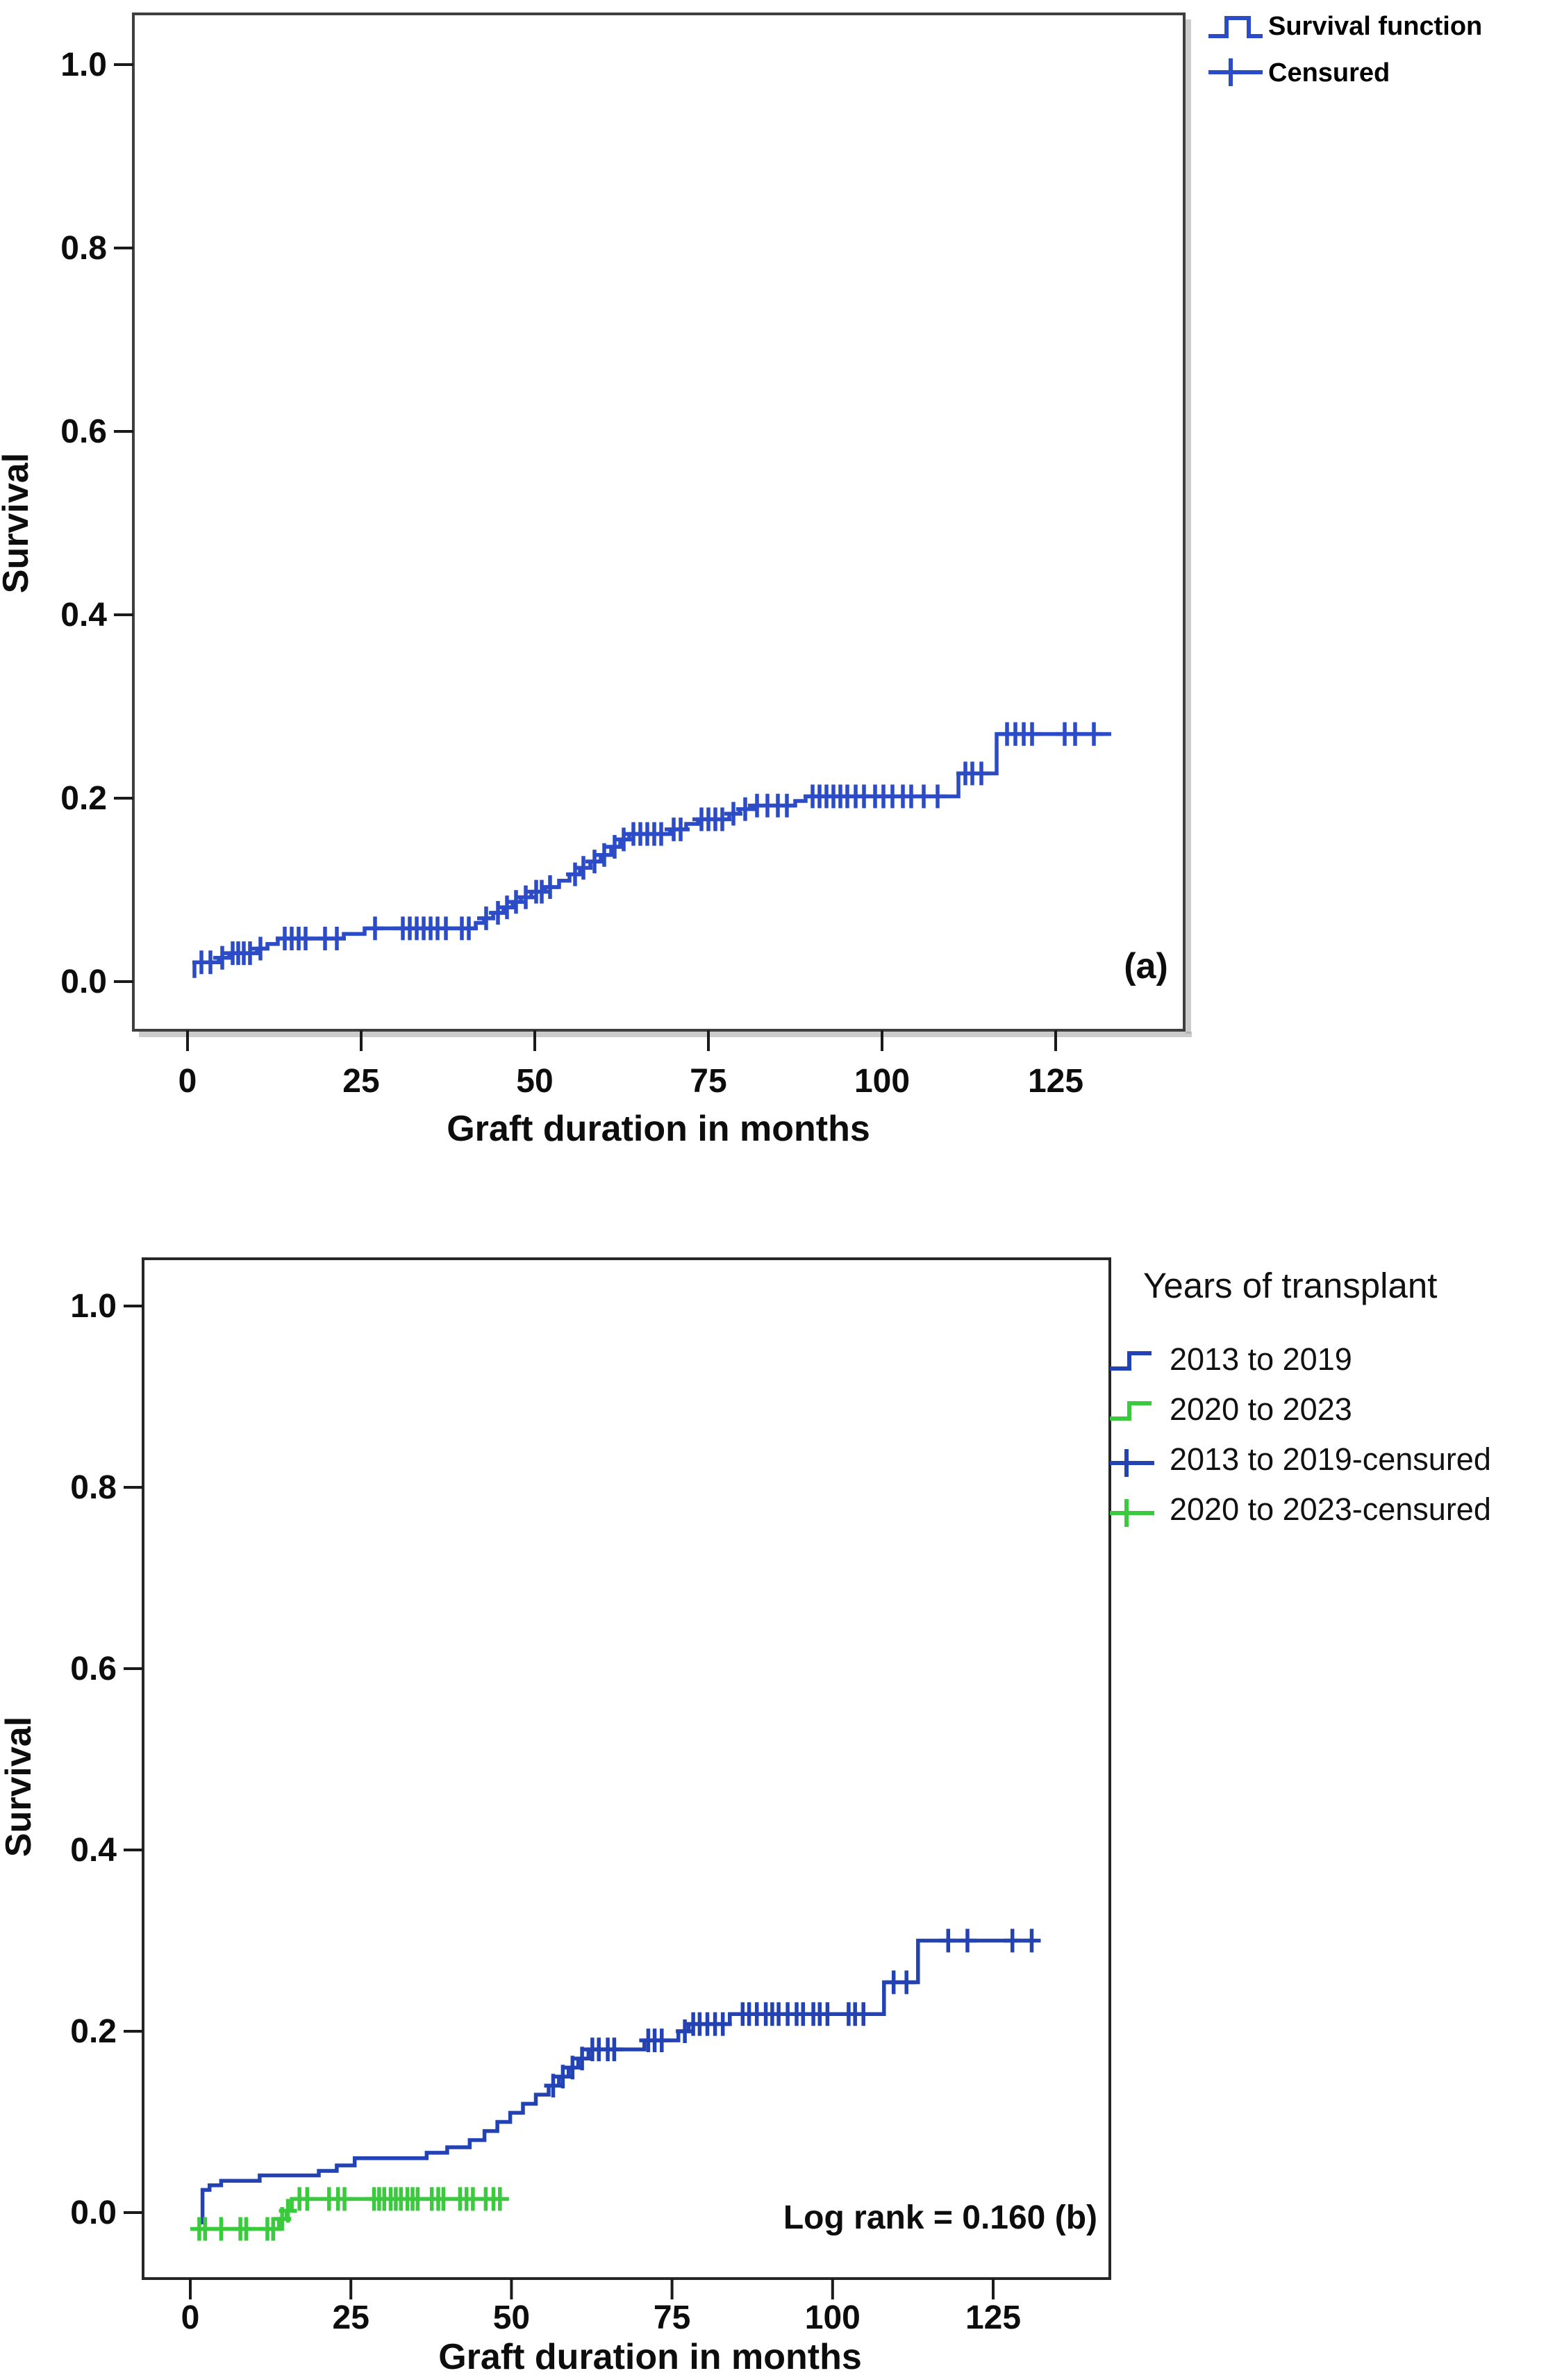 This screenshot has height=2380, width=1546. What do you see at coordinates (1146, 966) in the screenshot?
I see `panel-a-tag: (a)` at bounding box center [1146, 966].